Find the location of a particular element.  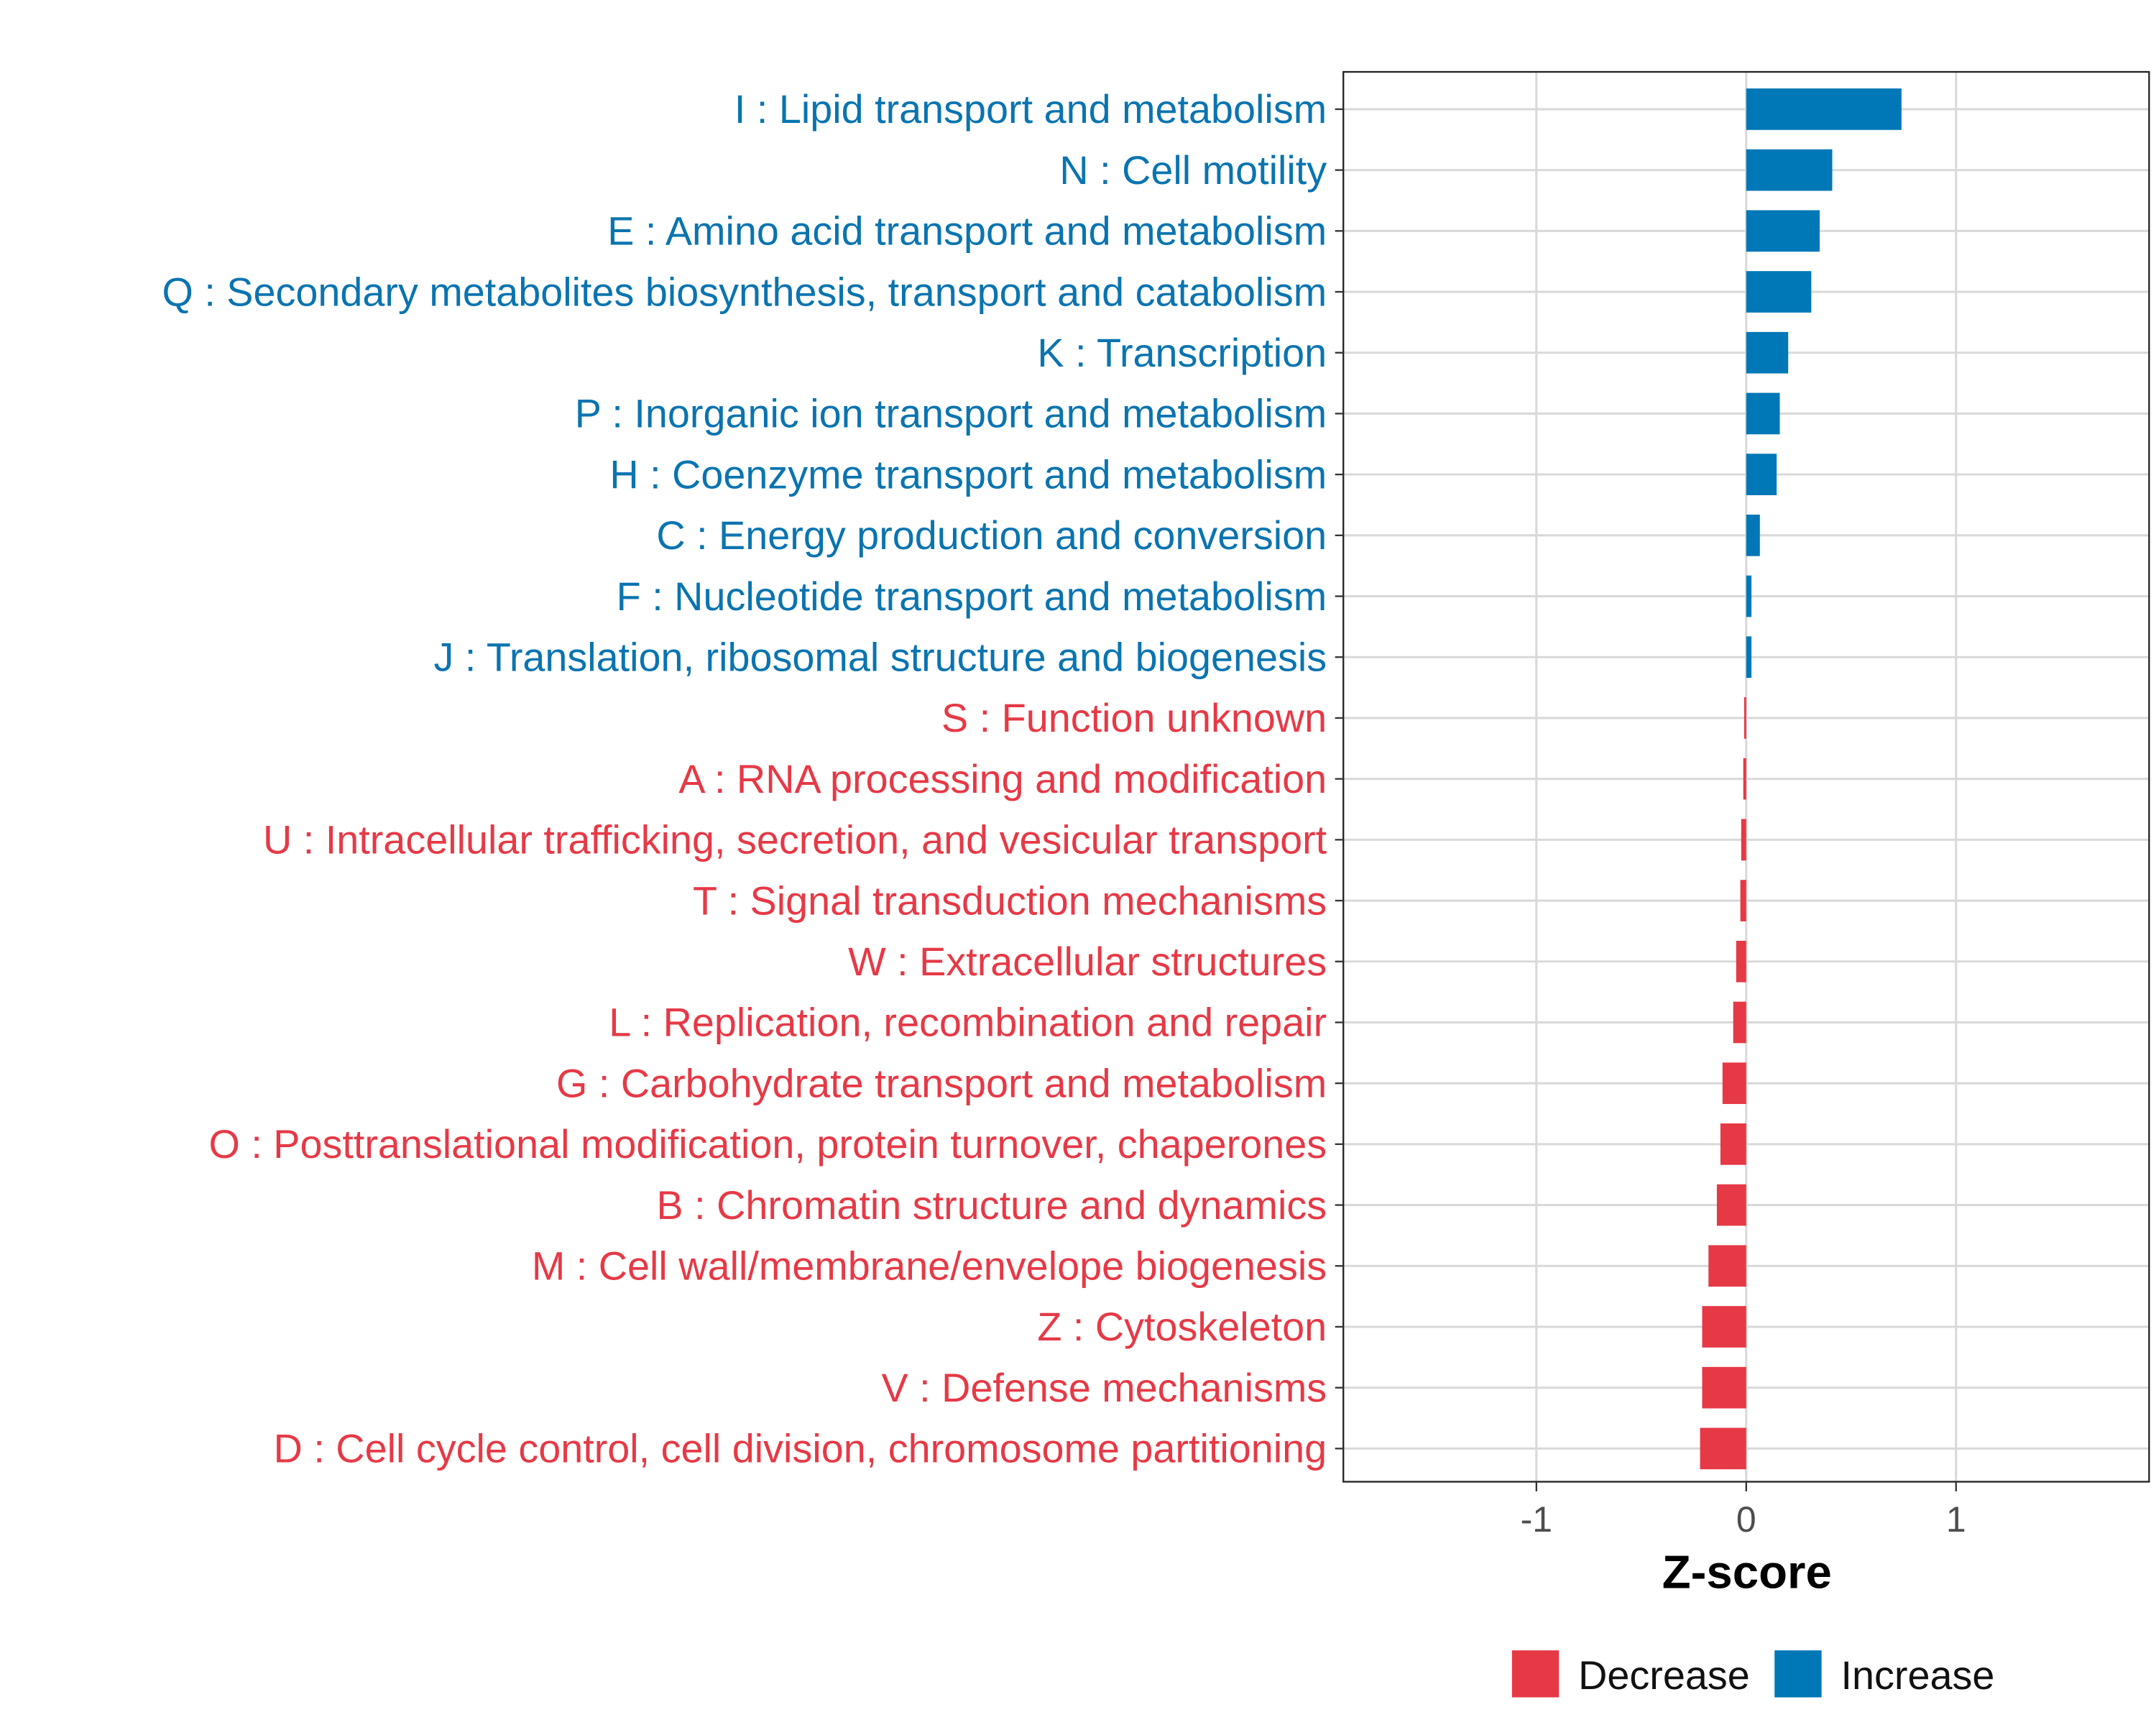

bar-w is located at coordinates (1741, 961).